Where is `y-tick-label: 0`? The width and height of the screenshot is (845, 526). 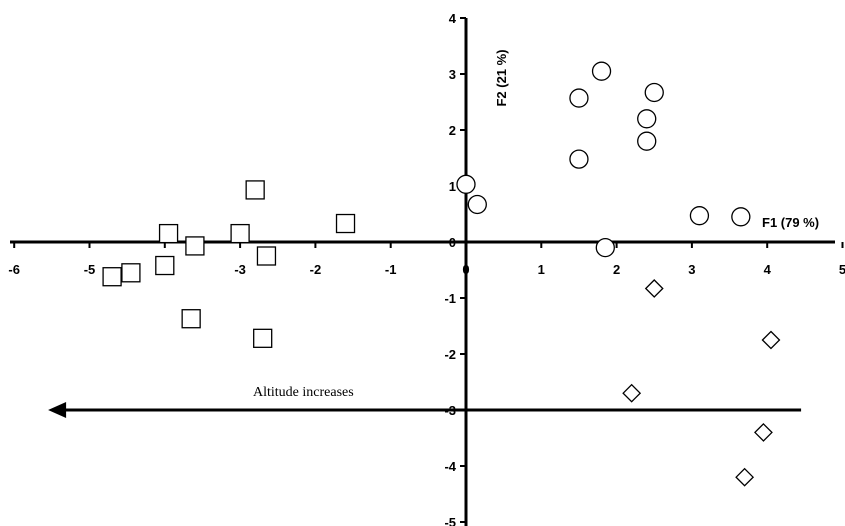 y-tick-label: 0 is located at coordinates (452, 242).